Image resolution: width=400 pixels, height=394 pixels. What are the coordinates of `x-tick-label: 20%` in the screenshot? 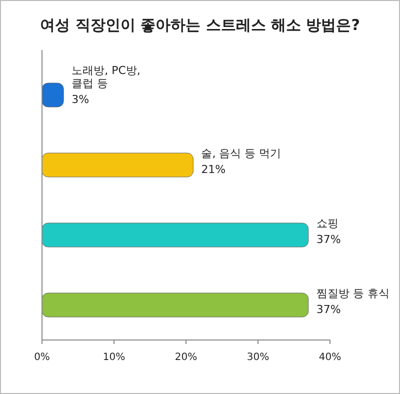 It's located at (186, 357).